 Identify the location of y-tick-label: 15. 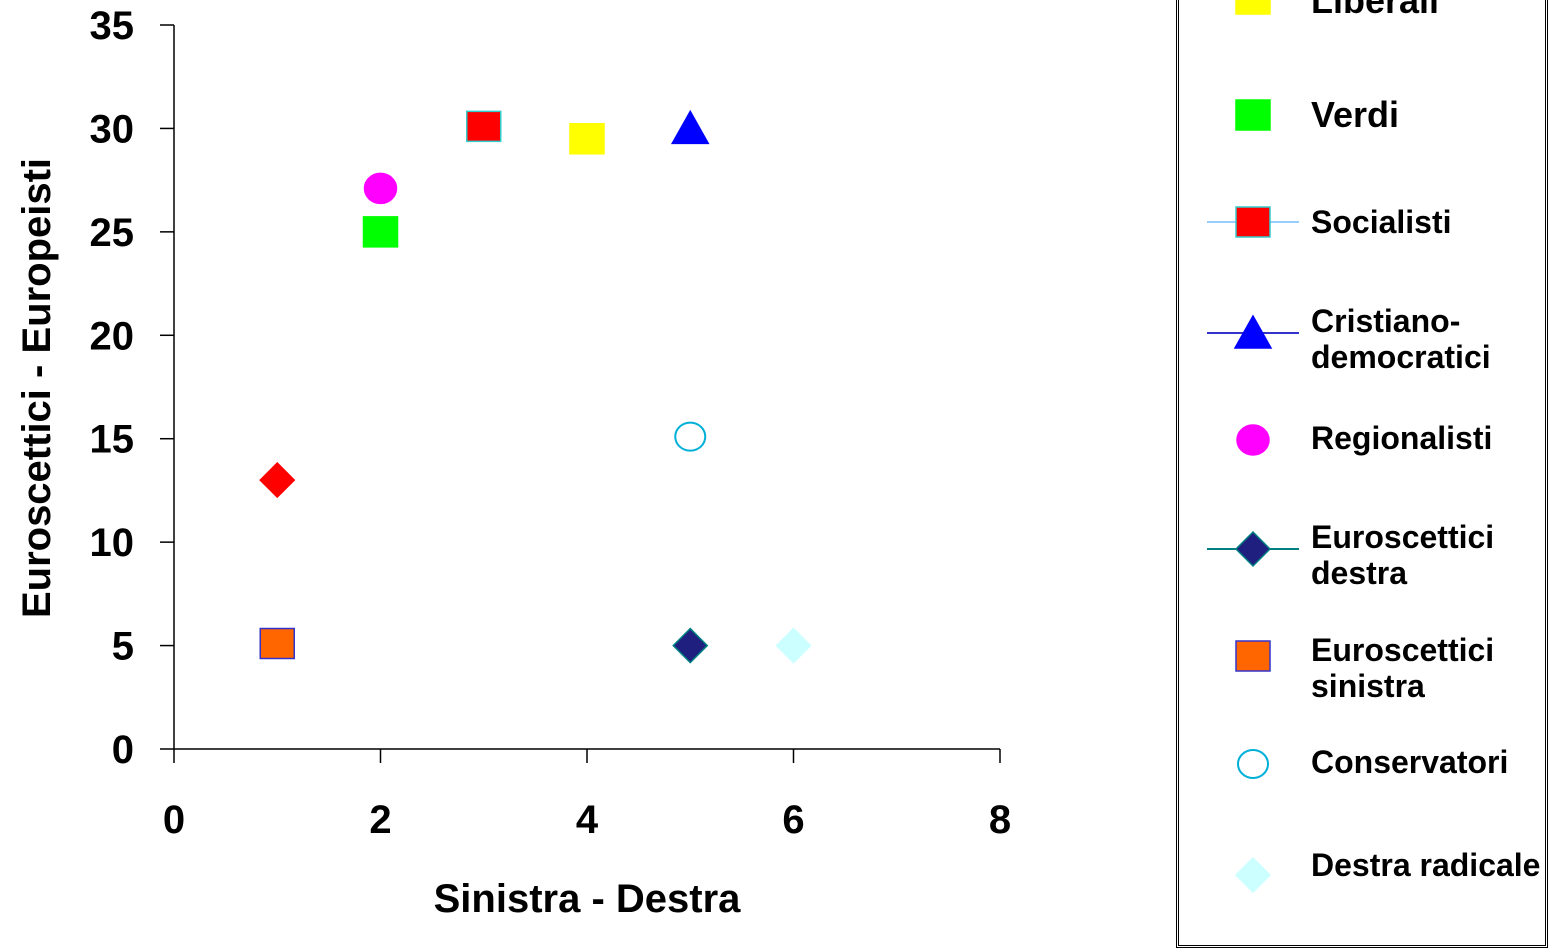
(112, 440).